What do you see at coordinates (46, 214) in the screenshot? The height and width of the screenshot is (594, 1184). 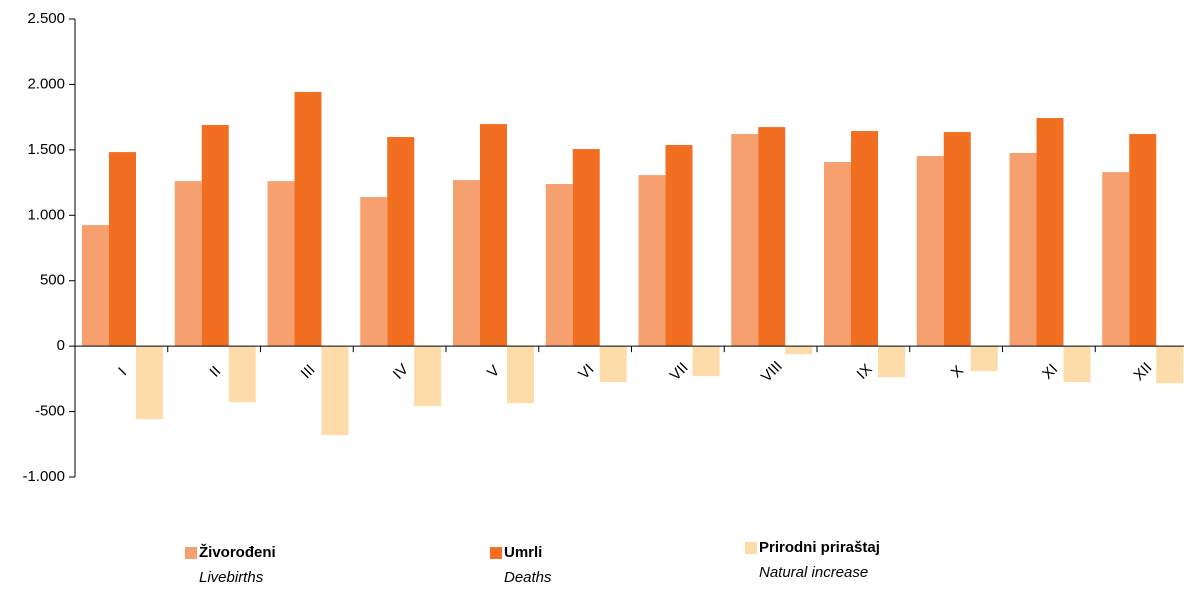 I see `y-tick-label: 1.000` at bounding box center [46, 214].